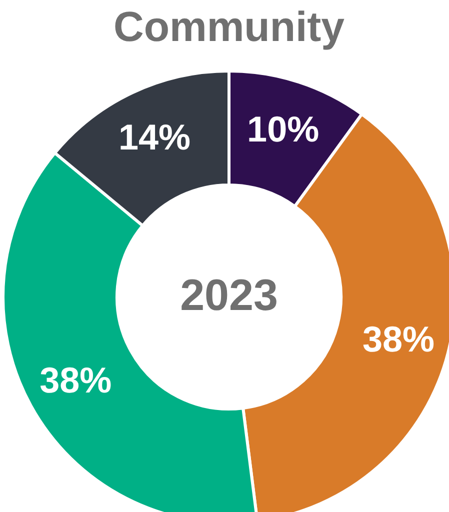 Image resolution: width=449 pixels, height=512 pixels. I want to click on text: 2023, so click(229, 295).